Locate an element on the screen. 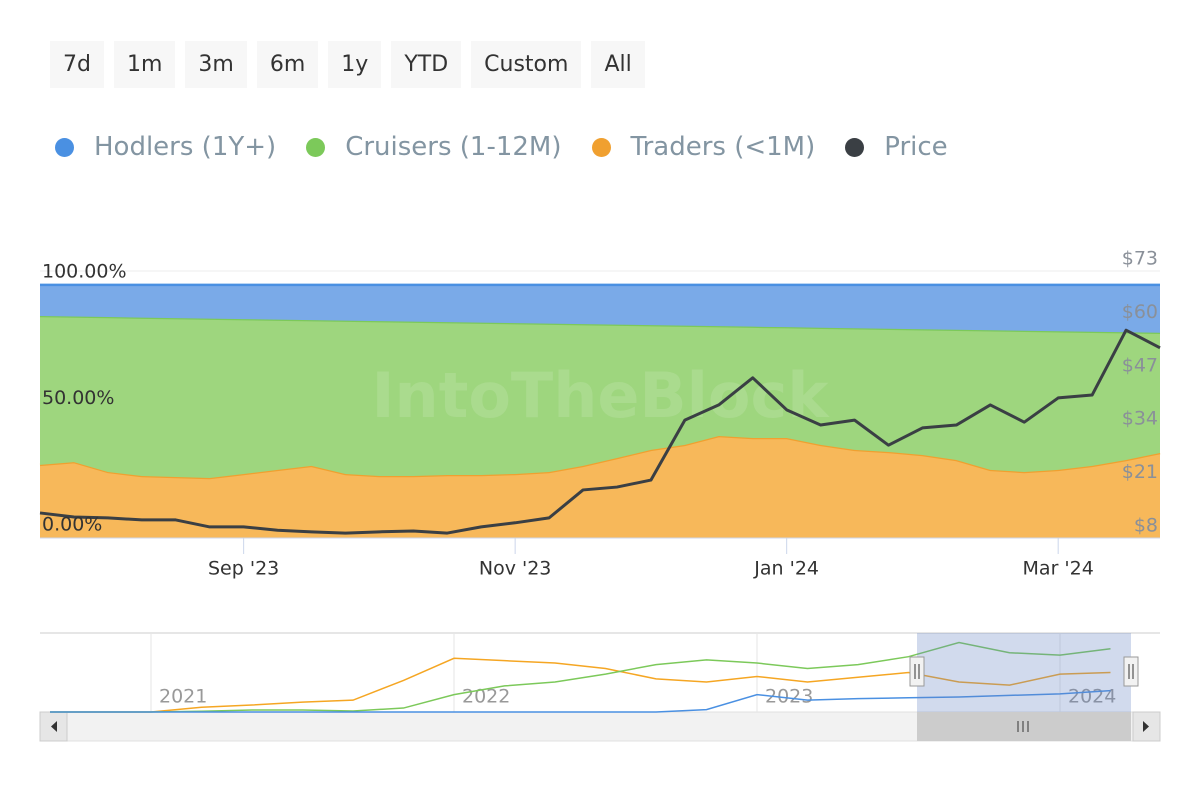 The height and width of the screenshot is (800, 1200). scrollbar-grip is located at coordinates (1023, 726).